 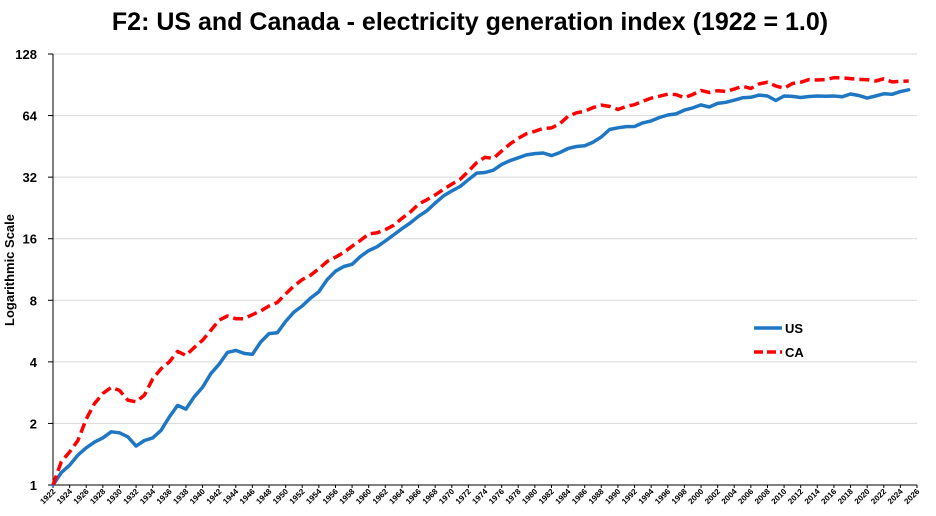 What do you see at coordinates (34, 270) in the screenshot?
I see `y-axis: 1 2 4 8 16 32 64 128` at bounding box center [34, 270].